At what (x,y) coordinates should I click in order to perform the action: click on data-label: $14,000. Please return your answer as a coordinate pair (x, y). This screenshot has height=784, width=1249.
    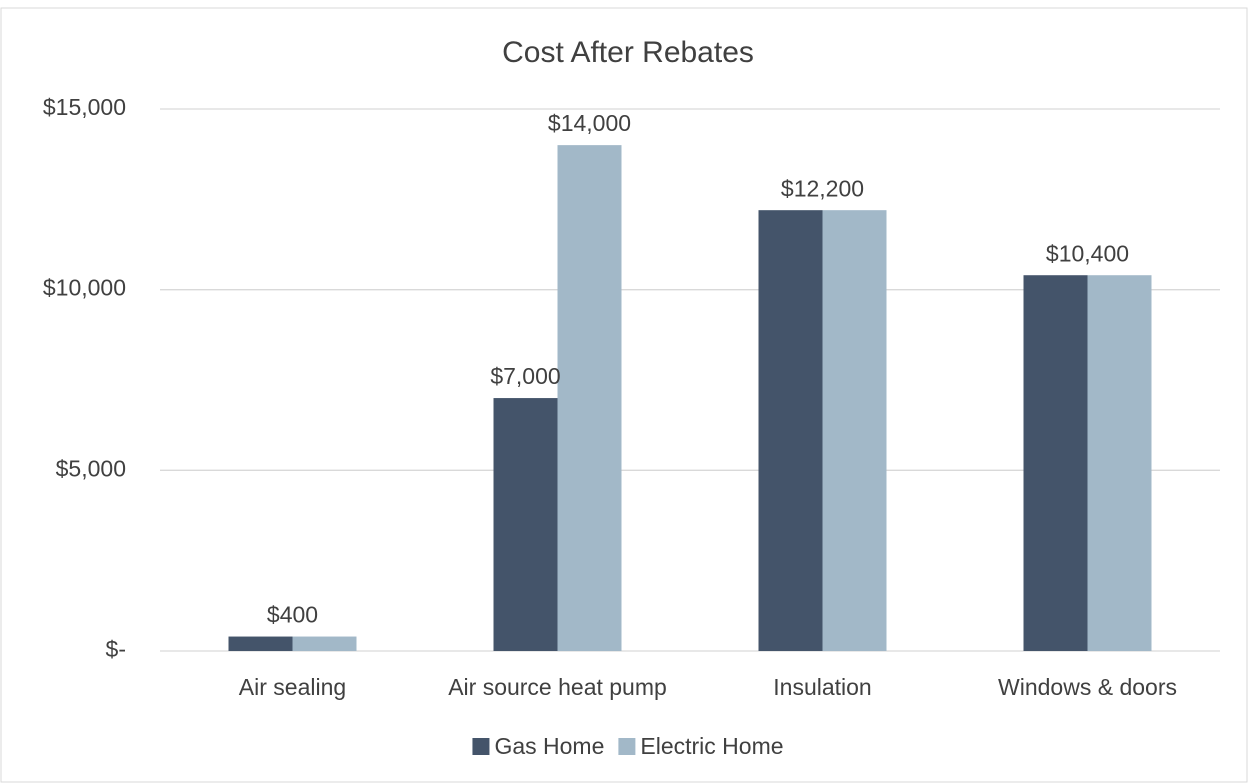
    Looking at the image, I should click on (589, 123).